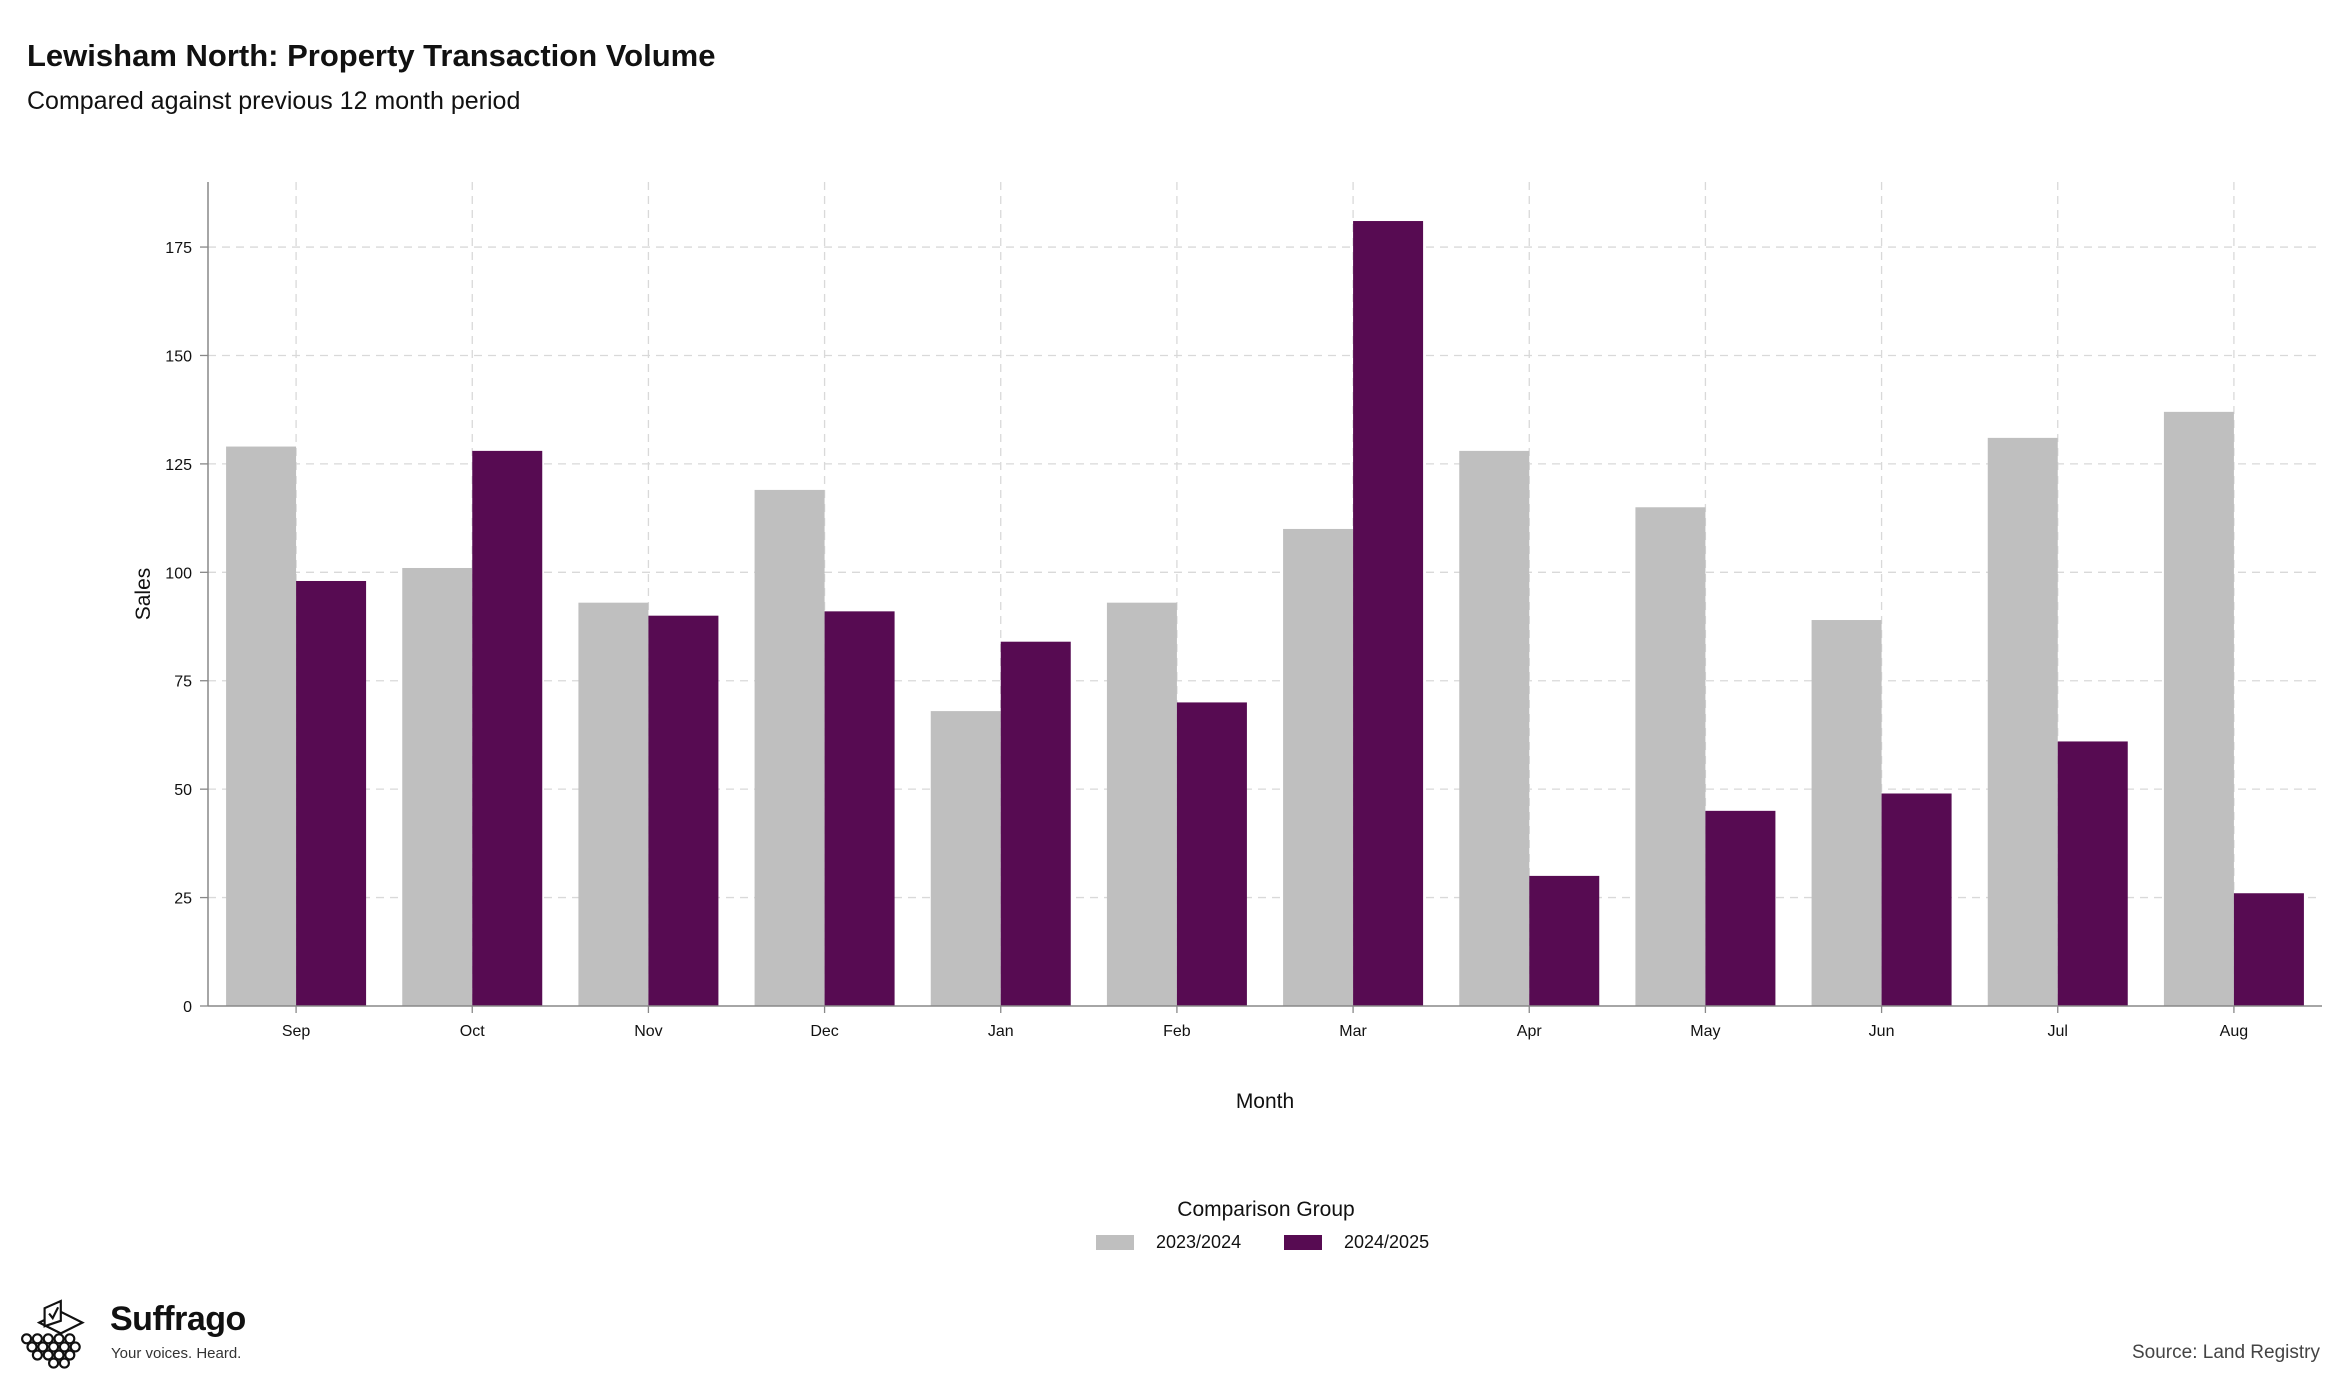 The width and height of the screenshot is (2334, 1388). Describe the element at coordinates (1211, 854) in the screenshot. I see `bar-2024-2025-feb` at that location.